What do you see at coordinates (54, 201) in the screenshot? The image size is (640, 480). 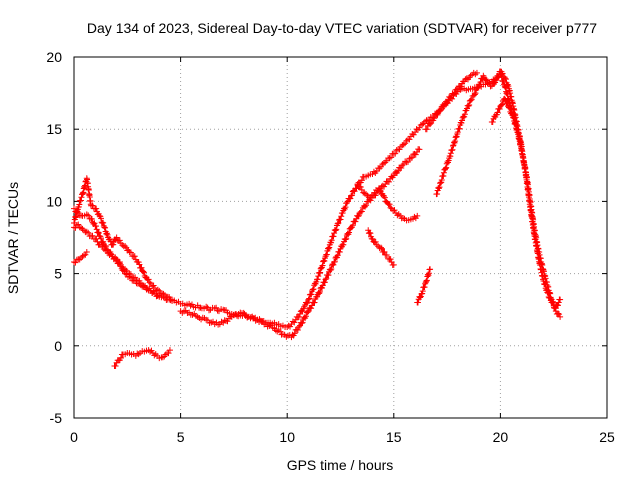 I see `y-tick-label: 10` at bounding box center [54, 201].